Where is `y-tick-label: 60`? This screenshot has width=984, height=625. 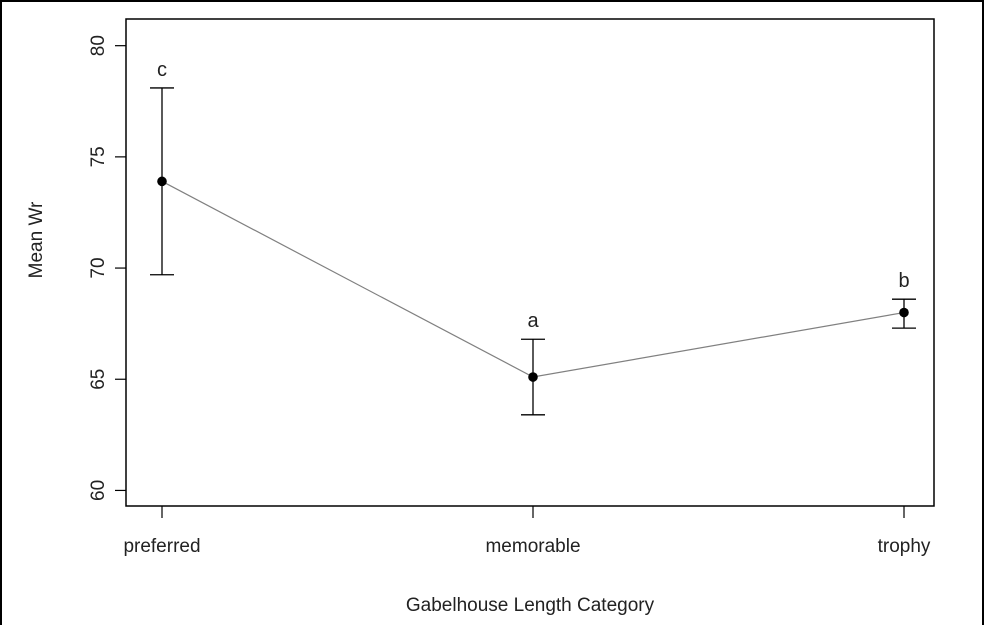
y-tick-label: 60 is located at coordinates (98, 490).